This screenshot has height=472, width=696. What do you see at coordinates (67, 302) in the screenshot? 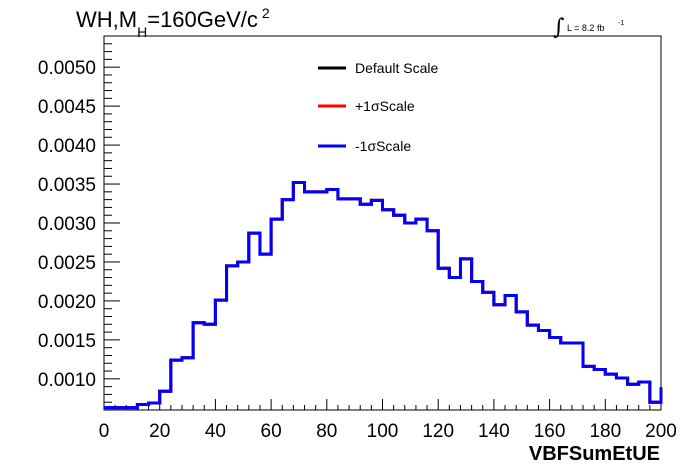
I see `y-tick-label: 0.0020` at bounding box center [67, 302].